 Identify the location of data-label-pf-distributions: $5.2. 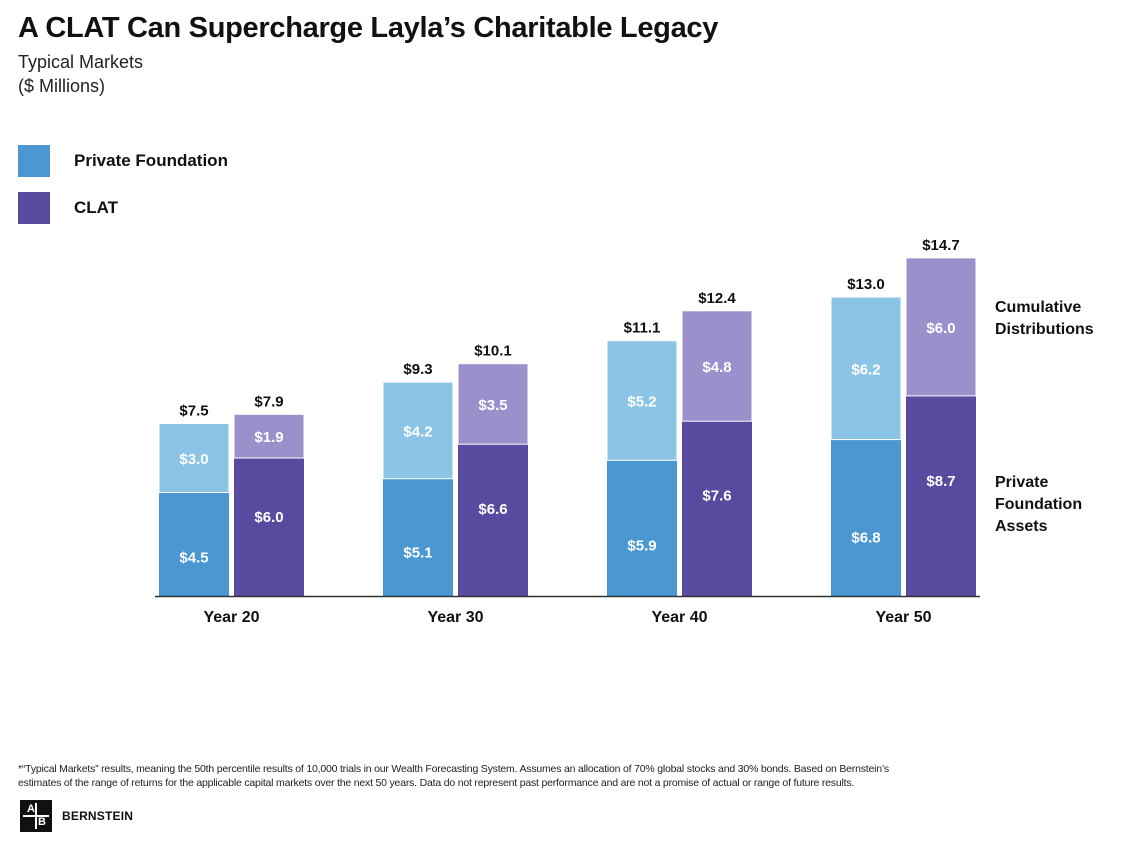
(641, 402).